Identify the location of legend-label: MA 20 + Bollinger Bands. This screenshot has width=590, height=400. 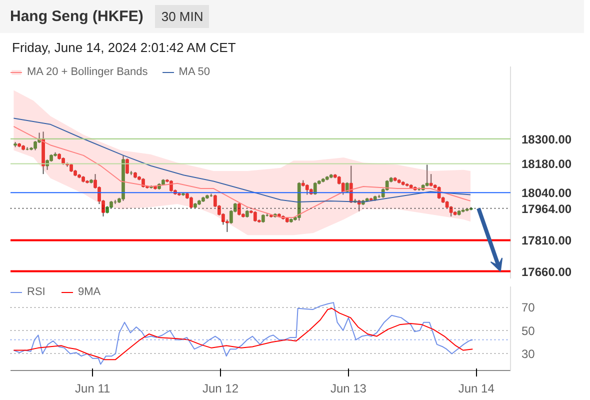
(87, 72).